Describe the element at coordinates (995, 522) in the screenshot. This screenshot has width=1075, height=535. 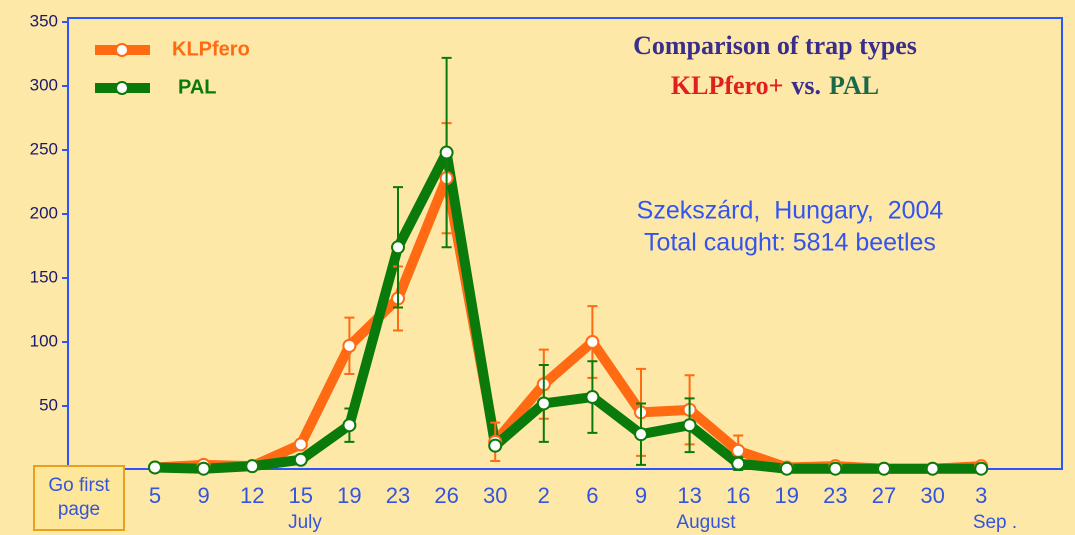
I see `x-group-label: Sep .` at that location.